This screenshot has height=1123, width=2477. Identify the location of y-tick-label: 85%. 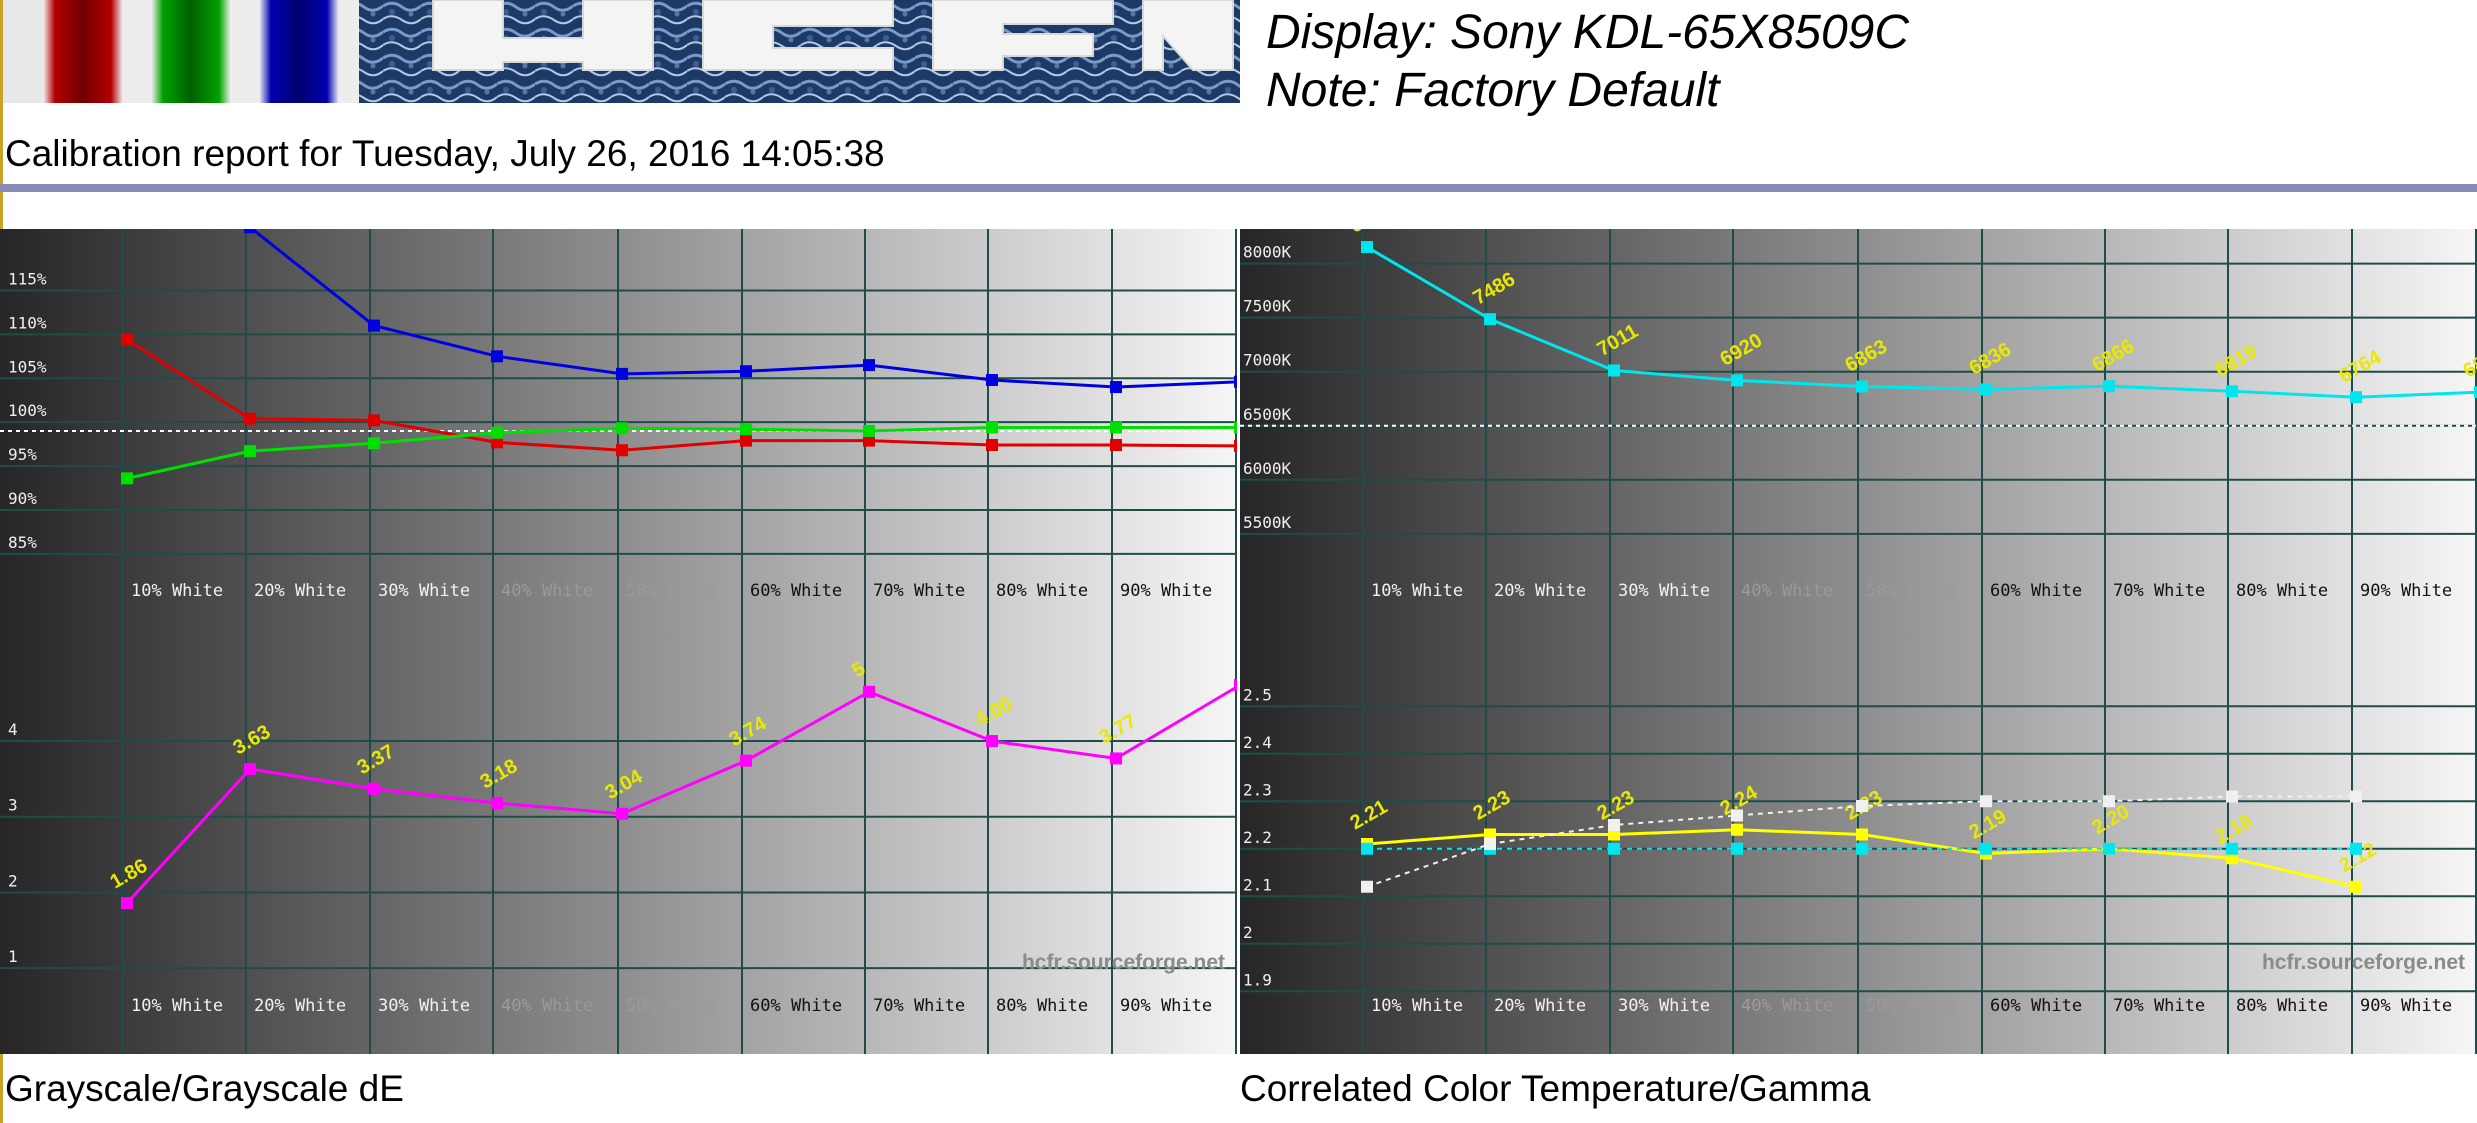
(22, 542).